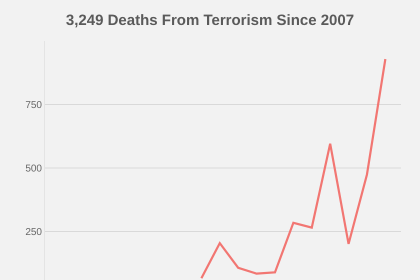 This screenshot has height=280, width=420. What do you see at coordinates (33, 106) in the screenshot?
I see `y-tick-label: 750` at bounding box center [33, 106].